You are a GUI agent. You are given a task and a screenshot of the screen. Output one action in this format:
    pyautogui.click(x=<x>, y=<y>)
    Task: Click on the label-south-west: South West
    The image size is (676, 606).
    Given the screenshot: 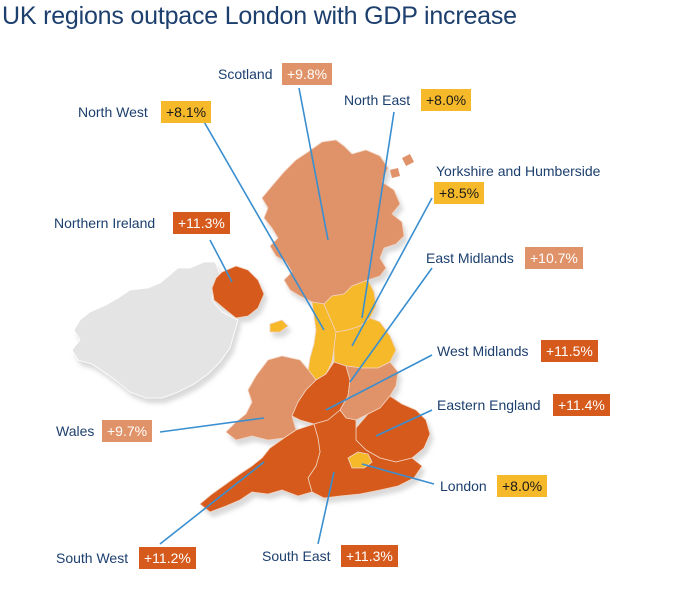 What is the action you would take?
    pyautogui.click(x=92, y=558)
    